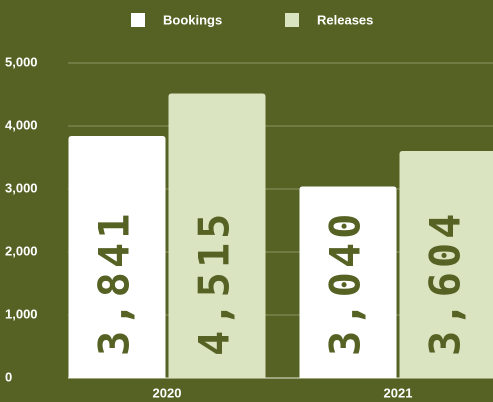  I want to click on data-label: 3,841, so click(114, 283).